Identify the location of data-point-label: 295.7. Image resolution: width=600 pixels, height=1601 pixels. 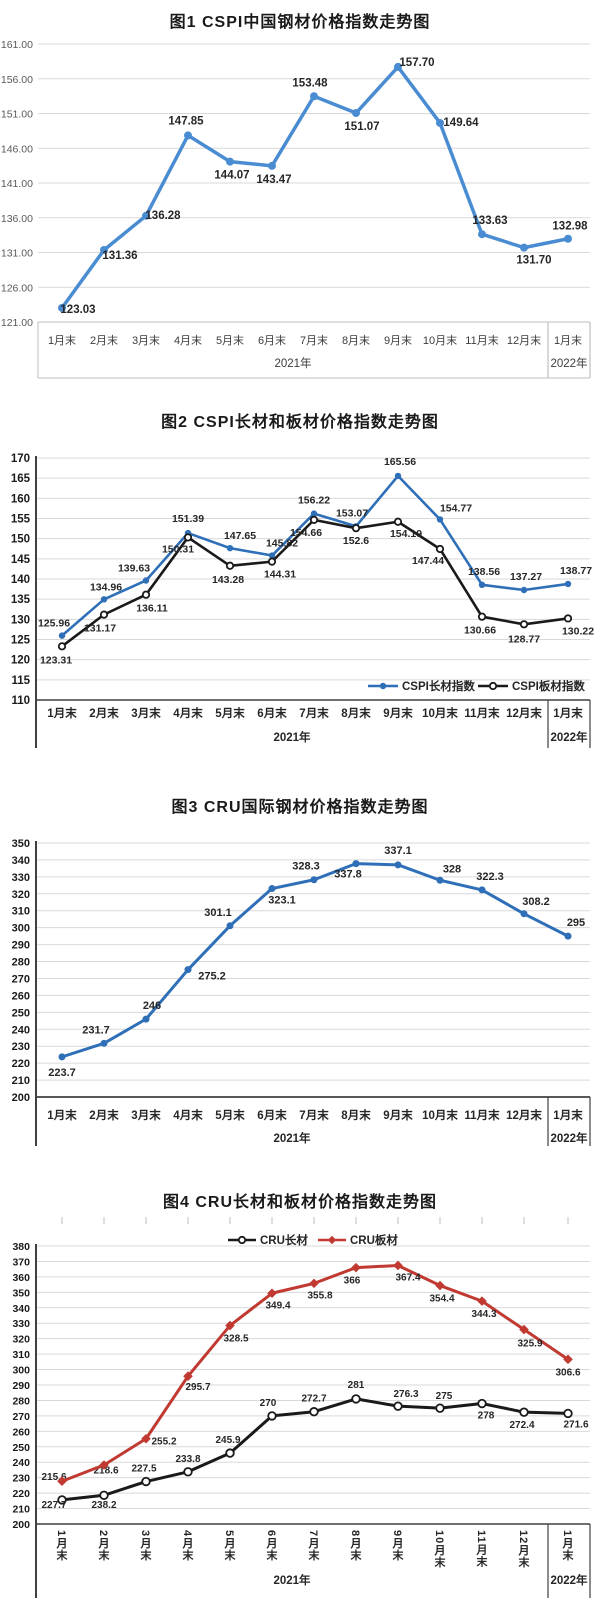
(197, 1387).